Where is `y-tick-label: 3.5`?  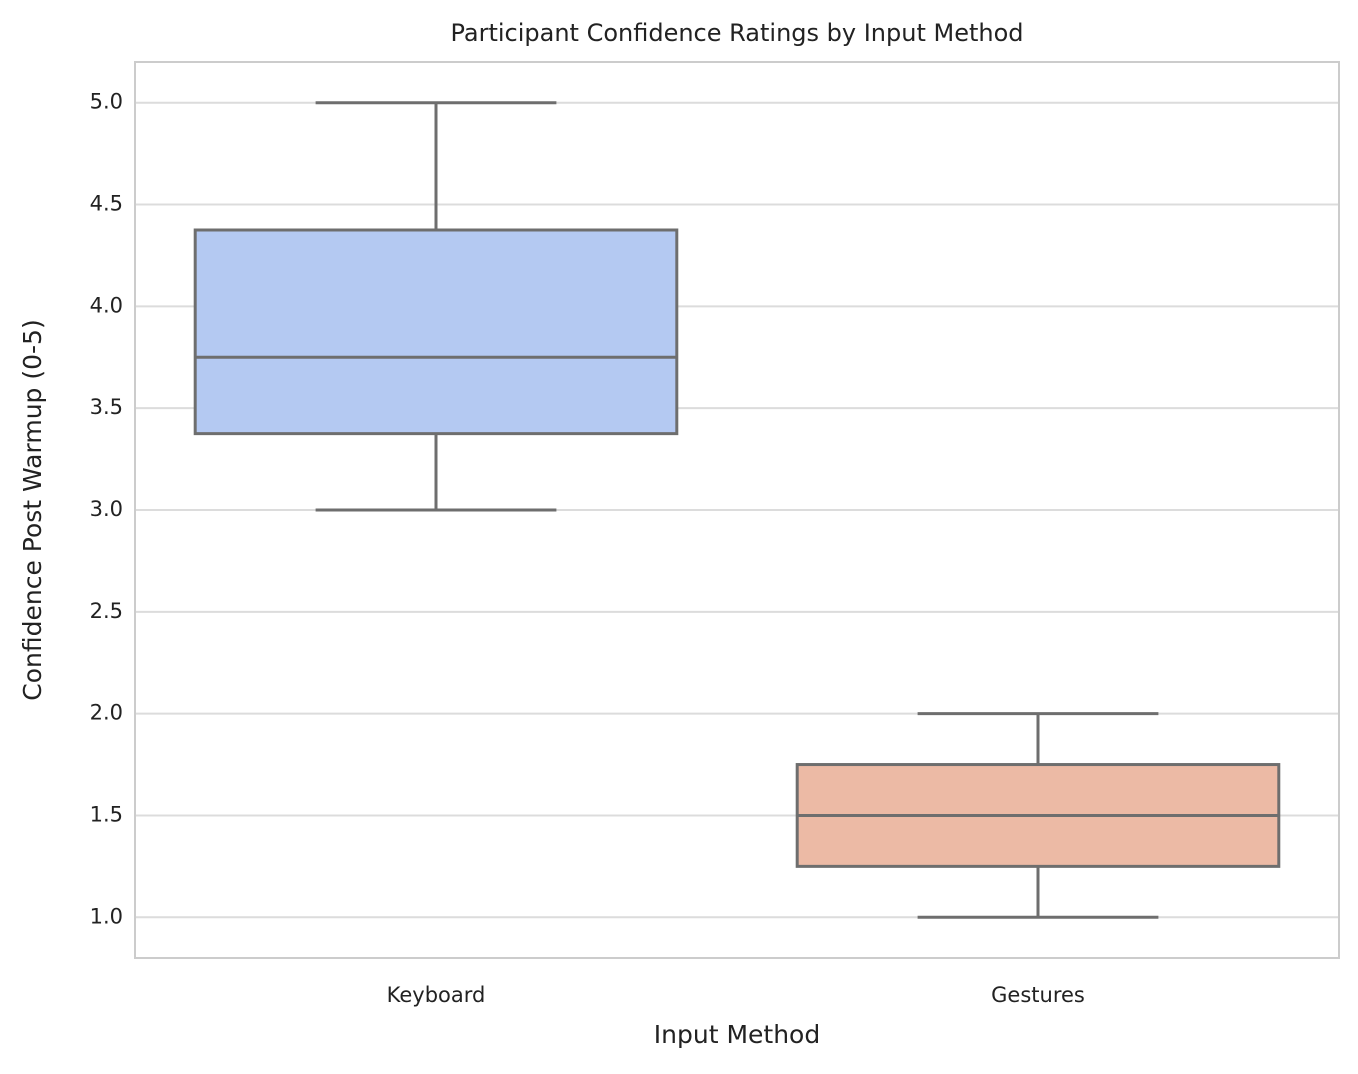
y-tick-label: 3.5 is located at coordinates (106, 407).